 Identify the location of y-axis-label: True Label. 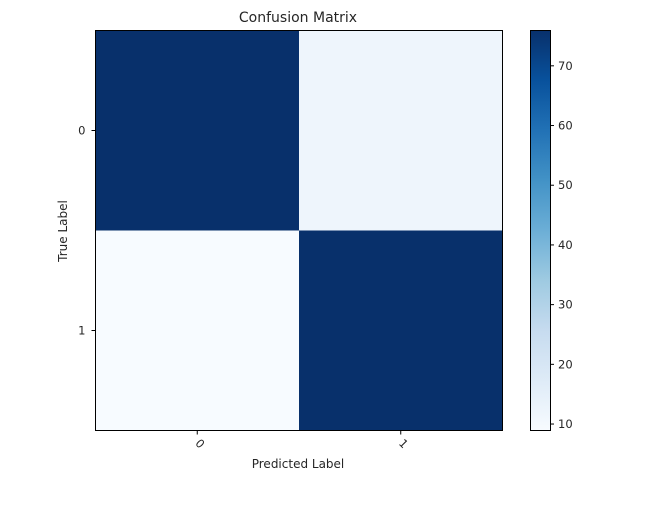
(63, 231).